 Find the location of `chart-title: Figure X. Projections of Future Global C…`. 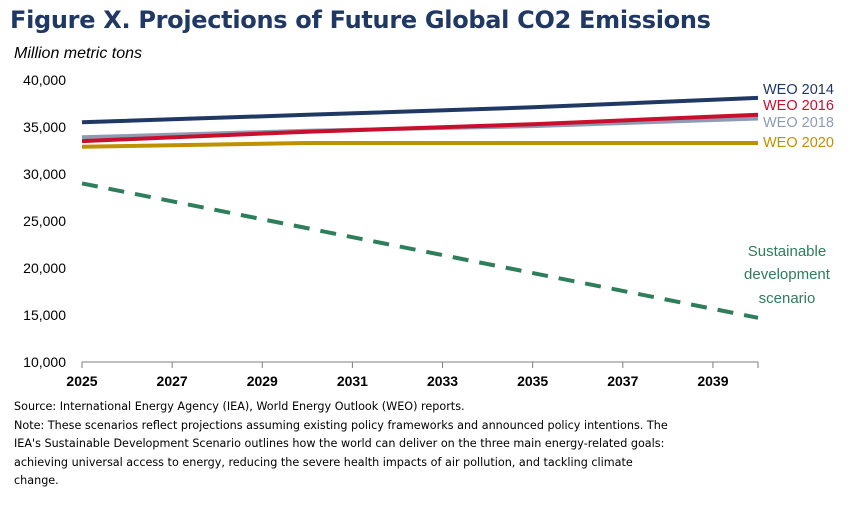

chart-title: Figure X. Projections of Future Global C… is located at coordinates (360, 20).